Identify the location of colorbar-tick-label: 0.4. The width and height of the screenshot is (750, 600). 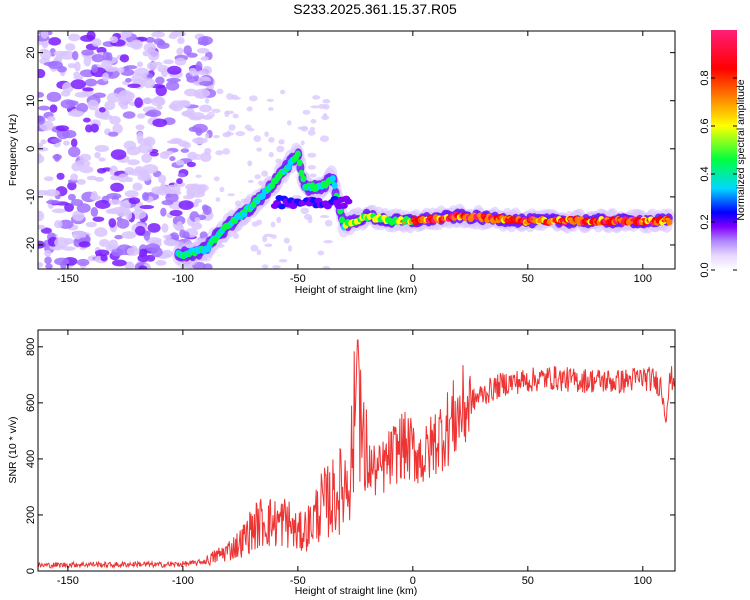
(705, 173).